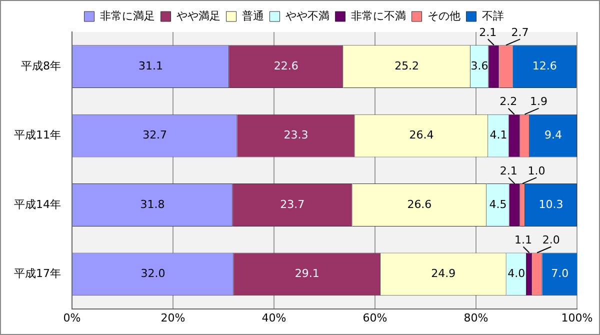  What do you see at coordinates (523, 240) in the screenshot?
I see `data-label: 1.1` at bounding box center [523, 240].